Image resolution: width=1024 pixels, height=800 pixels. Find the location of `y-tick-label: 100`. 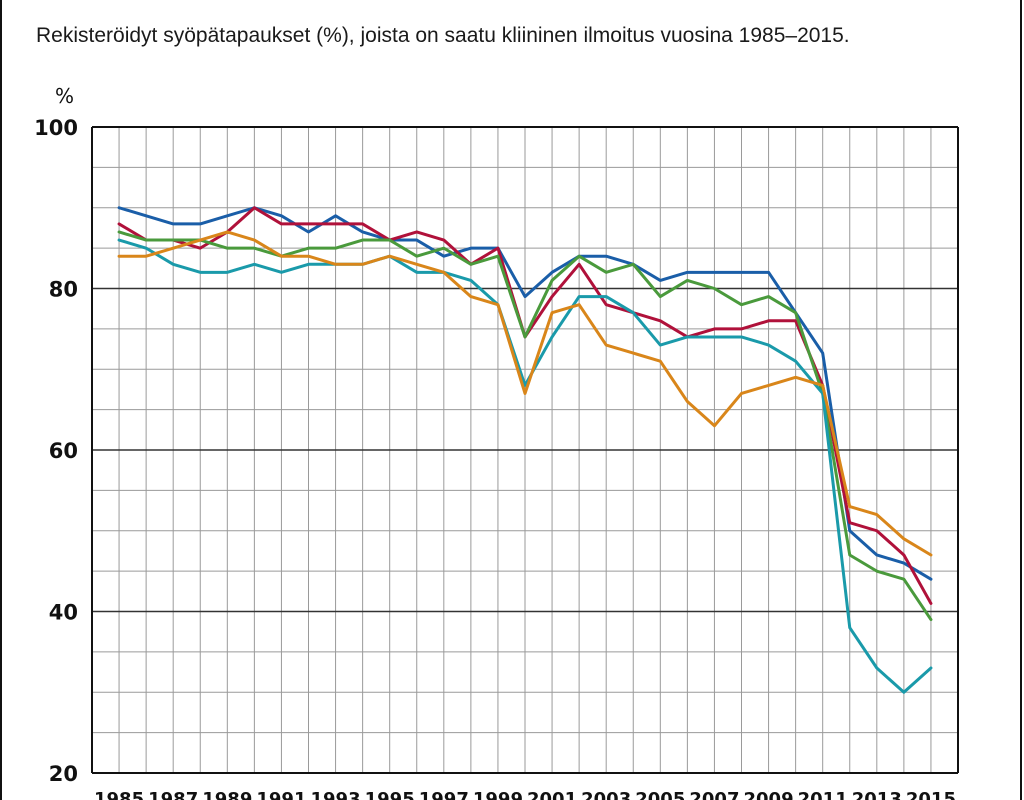

y-tick-label: 100 is located at coordinates (56, 128).